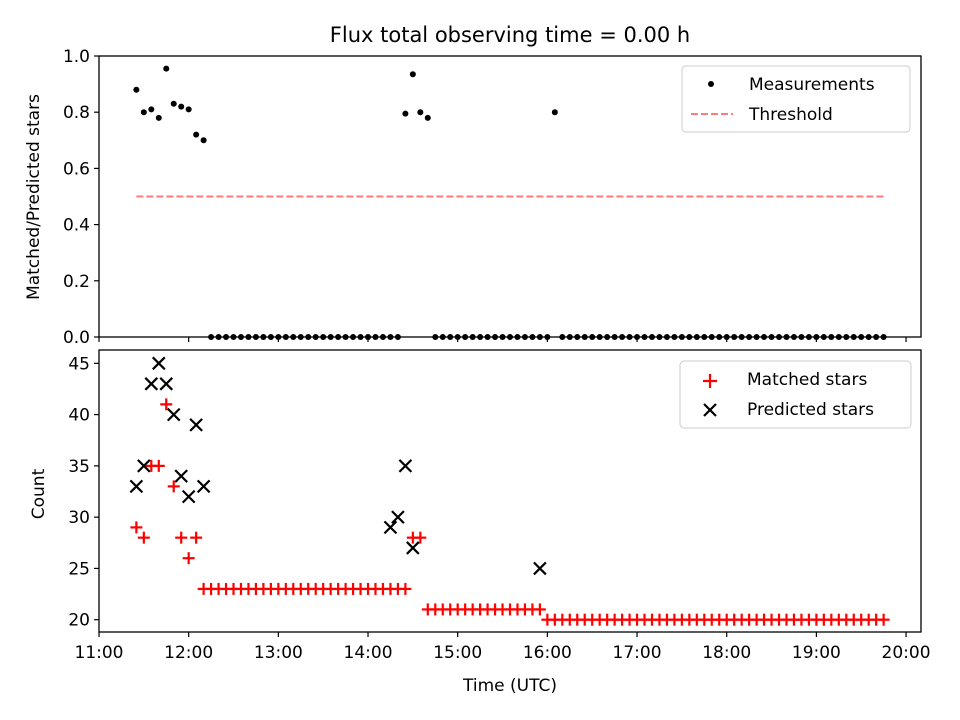 Image resolution: width=960 pixels, height=720 pixels. Describe the element at coordinates (510, 35) in the screenshot. I see `chart-title: Flux total observing time = 0.00 h` at that location.